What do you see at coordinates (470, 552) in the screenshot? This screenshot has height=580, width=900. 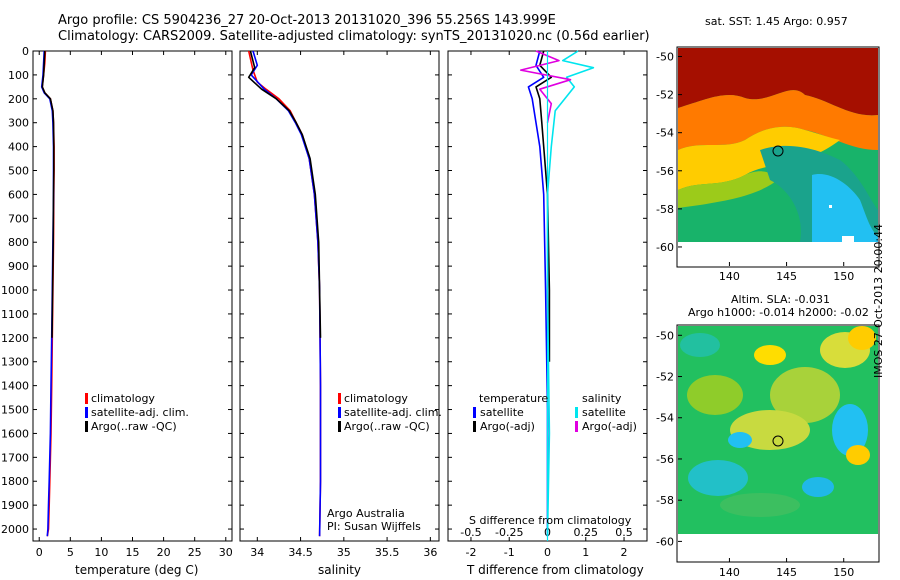 I see `difference-xtick-label: -2` at bounding box center [470, 552].